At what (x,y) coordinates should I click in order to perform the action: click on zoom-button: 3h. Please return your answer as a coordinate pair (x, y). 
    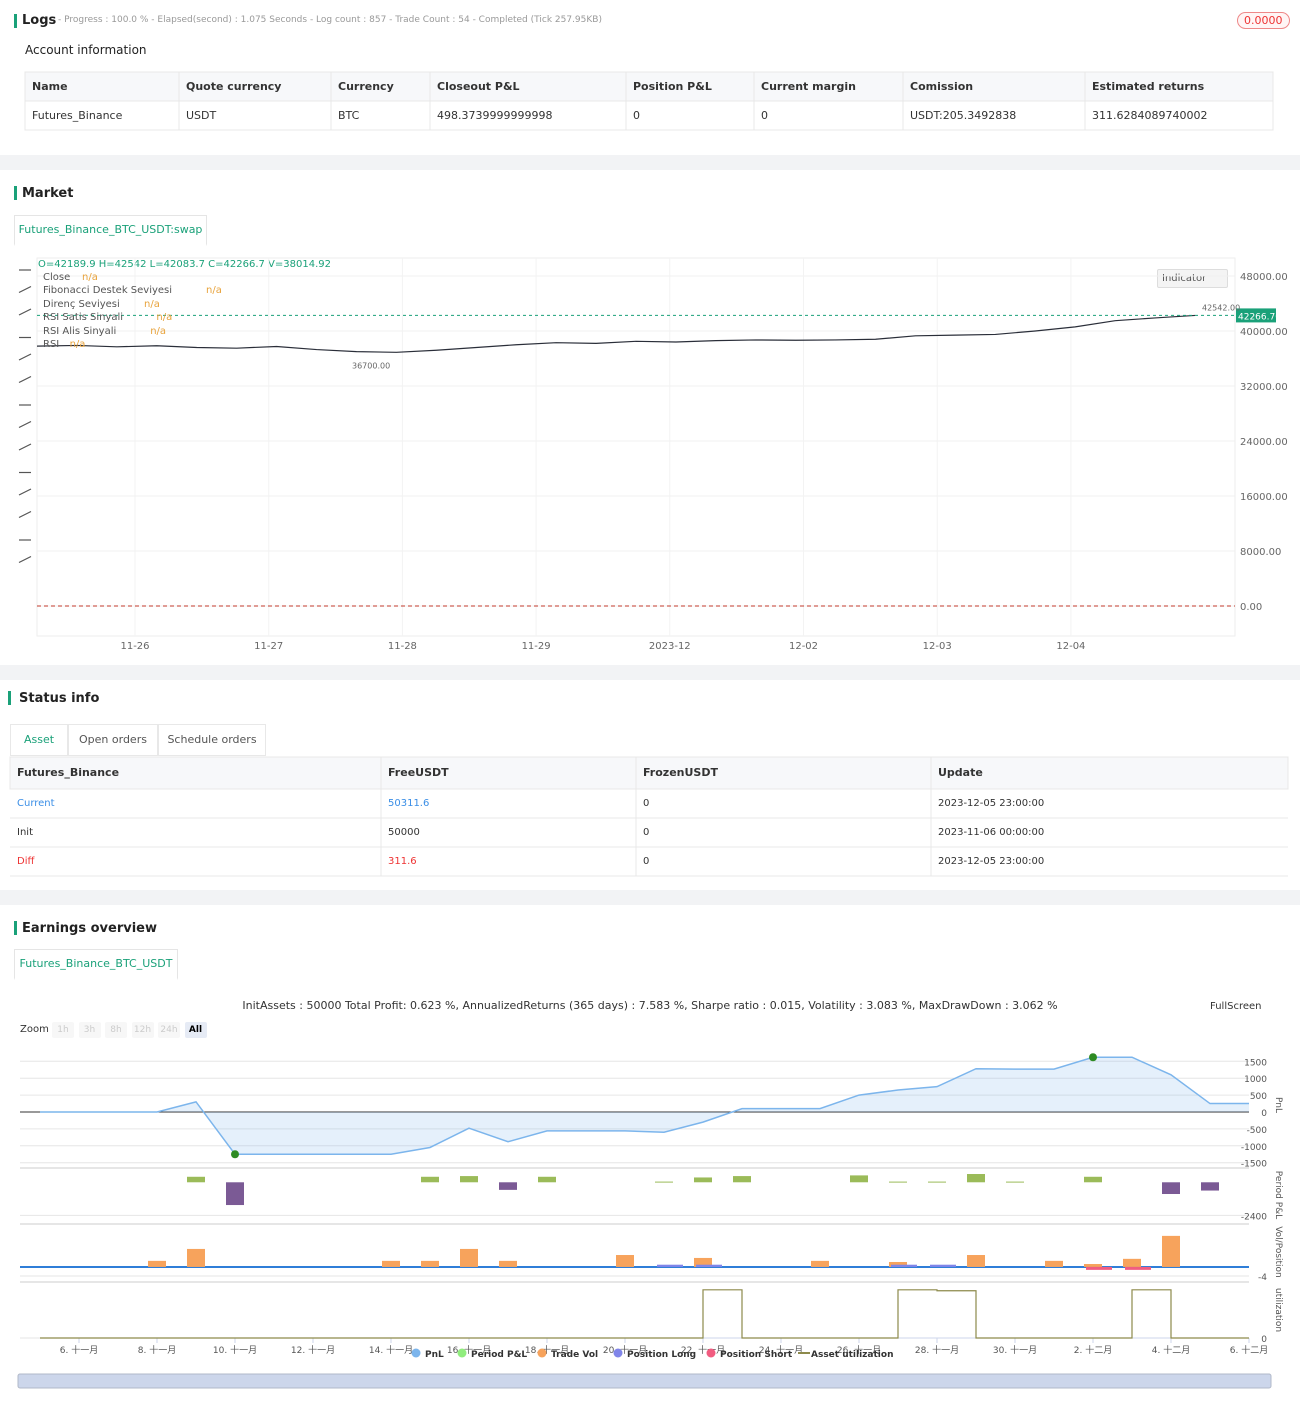
    Looking at the image, I should click on (89, 1030).